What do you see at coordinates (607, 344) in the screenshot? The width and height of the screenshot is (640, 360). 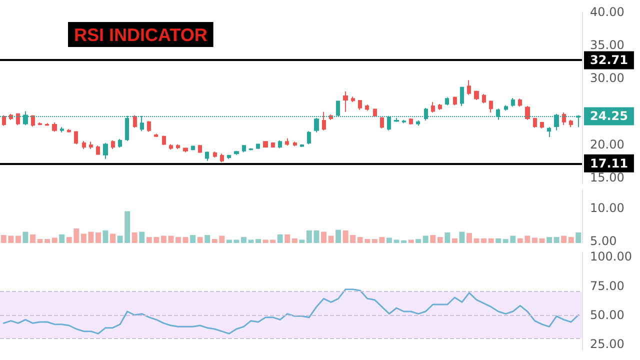 I see `y-tick-label: 25.00` at bounding box center [607, 344].